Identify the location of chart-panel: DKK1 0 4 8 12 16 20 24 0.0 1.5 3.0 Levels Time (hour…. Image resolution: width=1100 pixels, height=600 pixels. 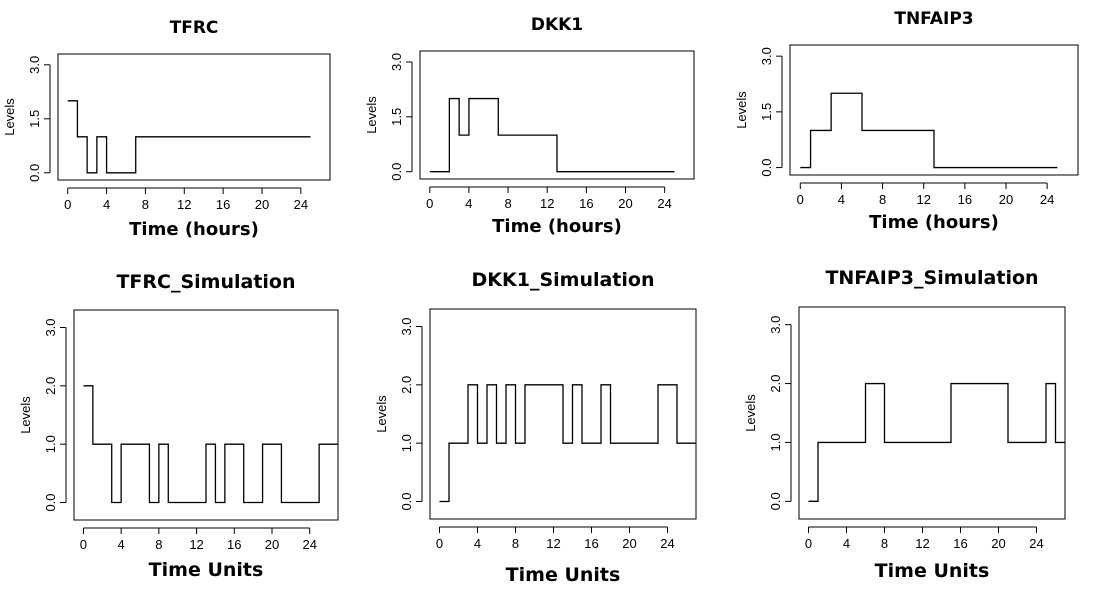
(529, 126).